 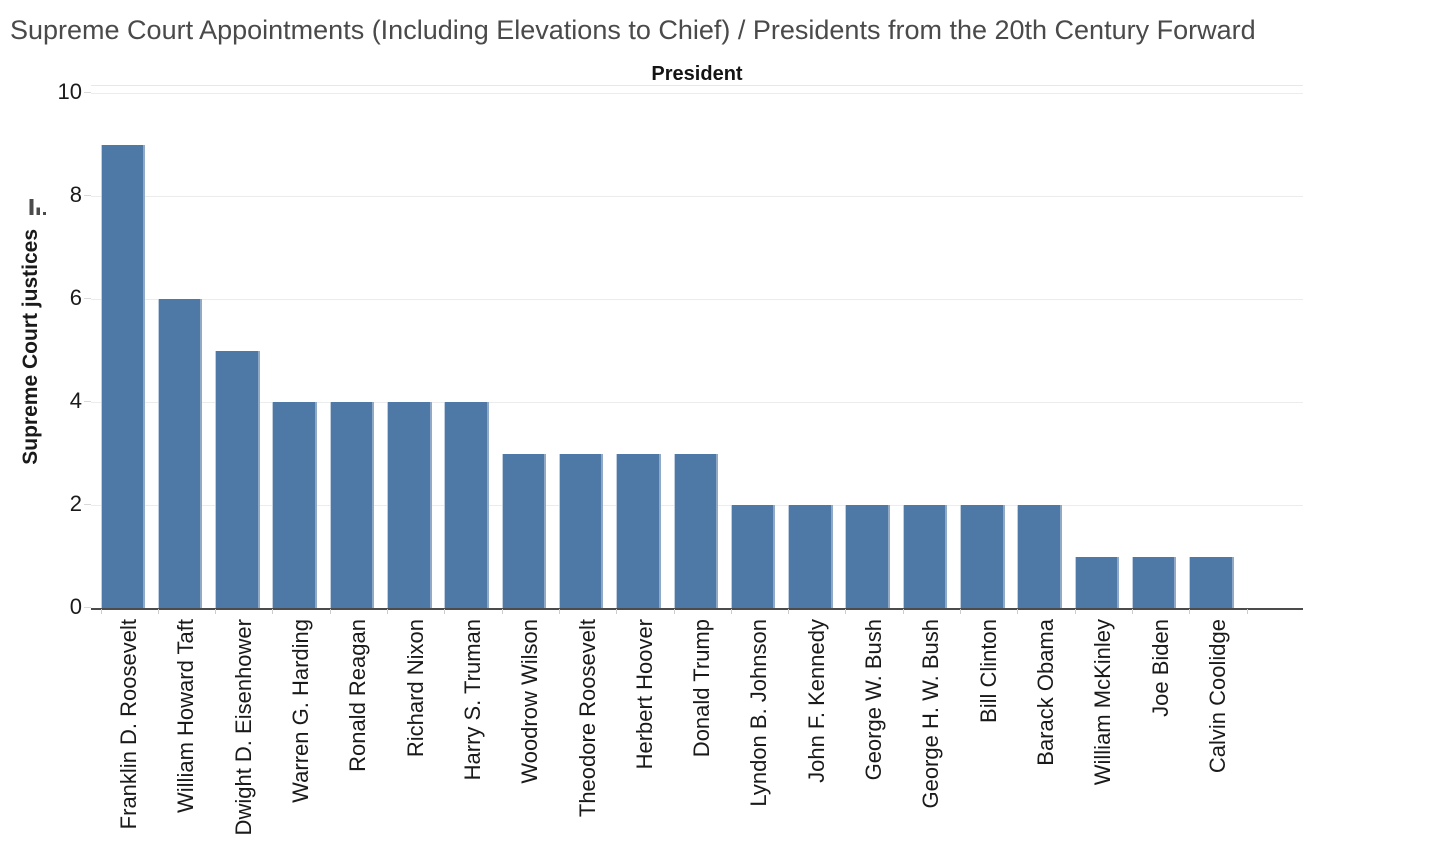 What do you see at coordinates (75, 297) in the screenshot?
I see `y-tick-label: 6` at bounding box center [75, 297].